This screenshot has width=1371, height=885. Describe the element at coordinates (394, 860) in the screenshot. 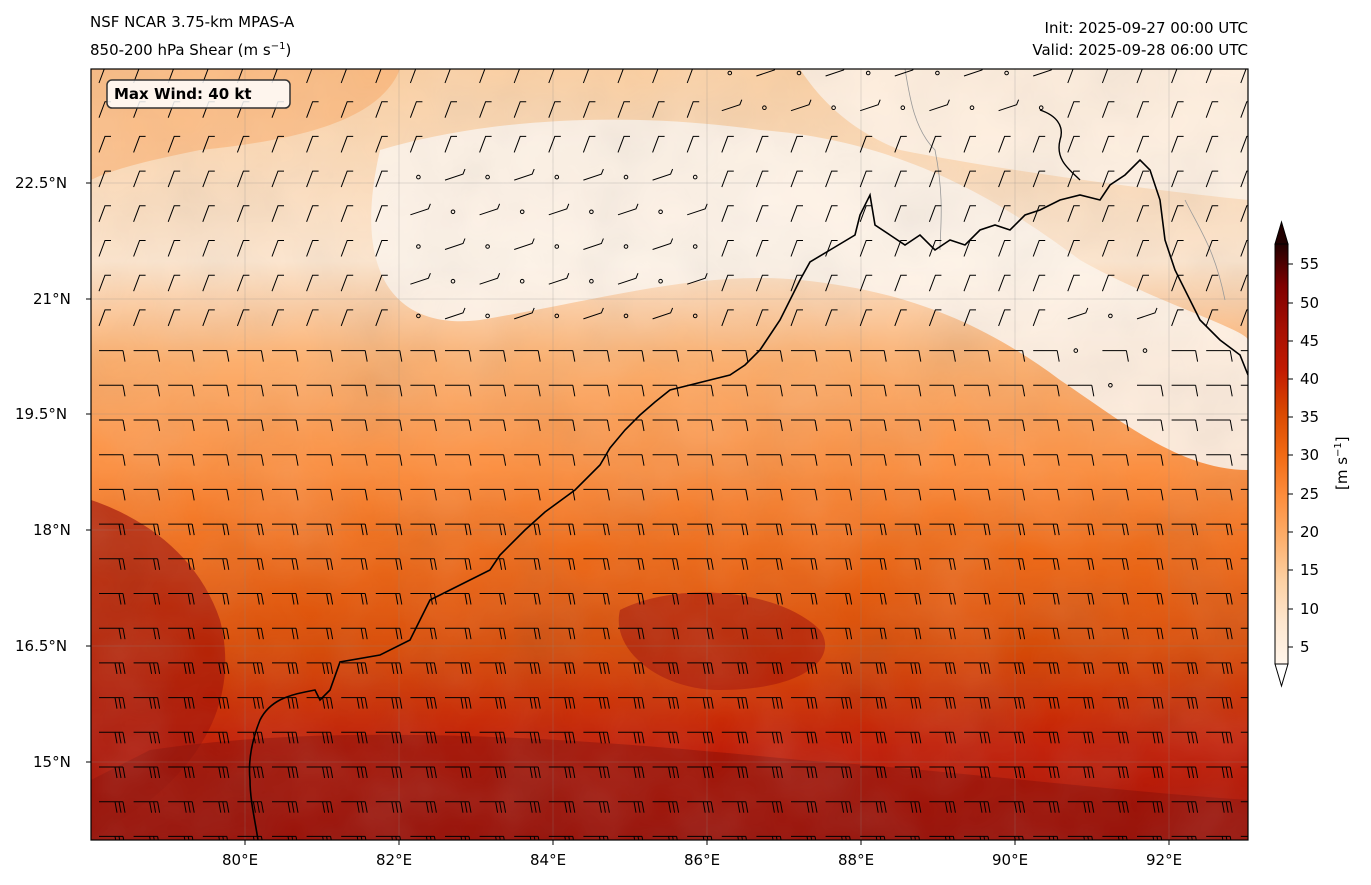

I see `x-tick-label: 82°E` at that location.